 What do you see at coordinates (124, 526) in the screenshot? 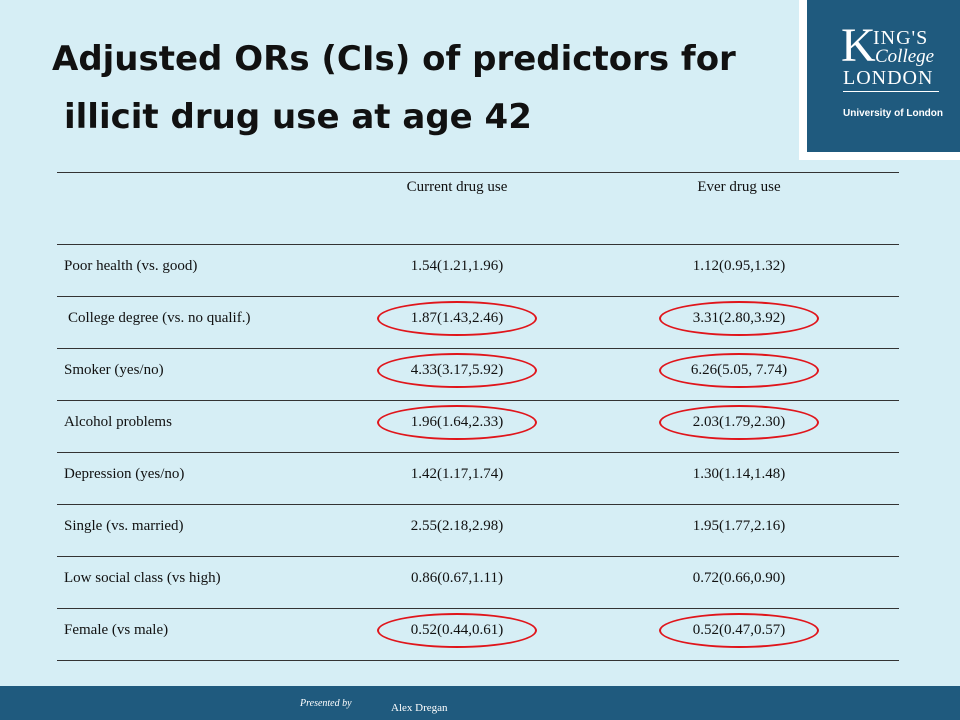
I see `predictor-cell: Single (vs. married)` at bounding box center [124, 526].